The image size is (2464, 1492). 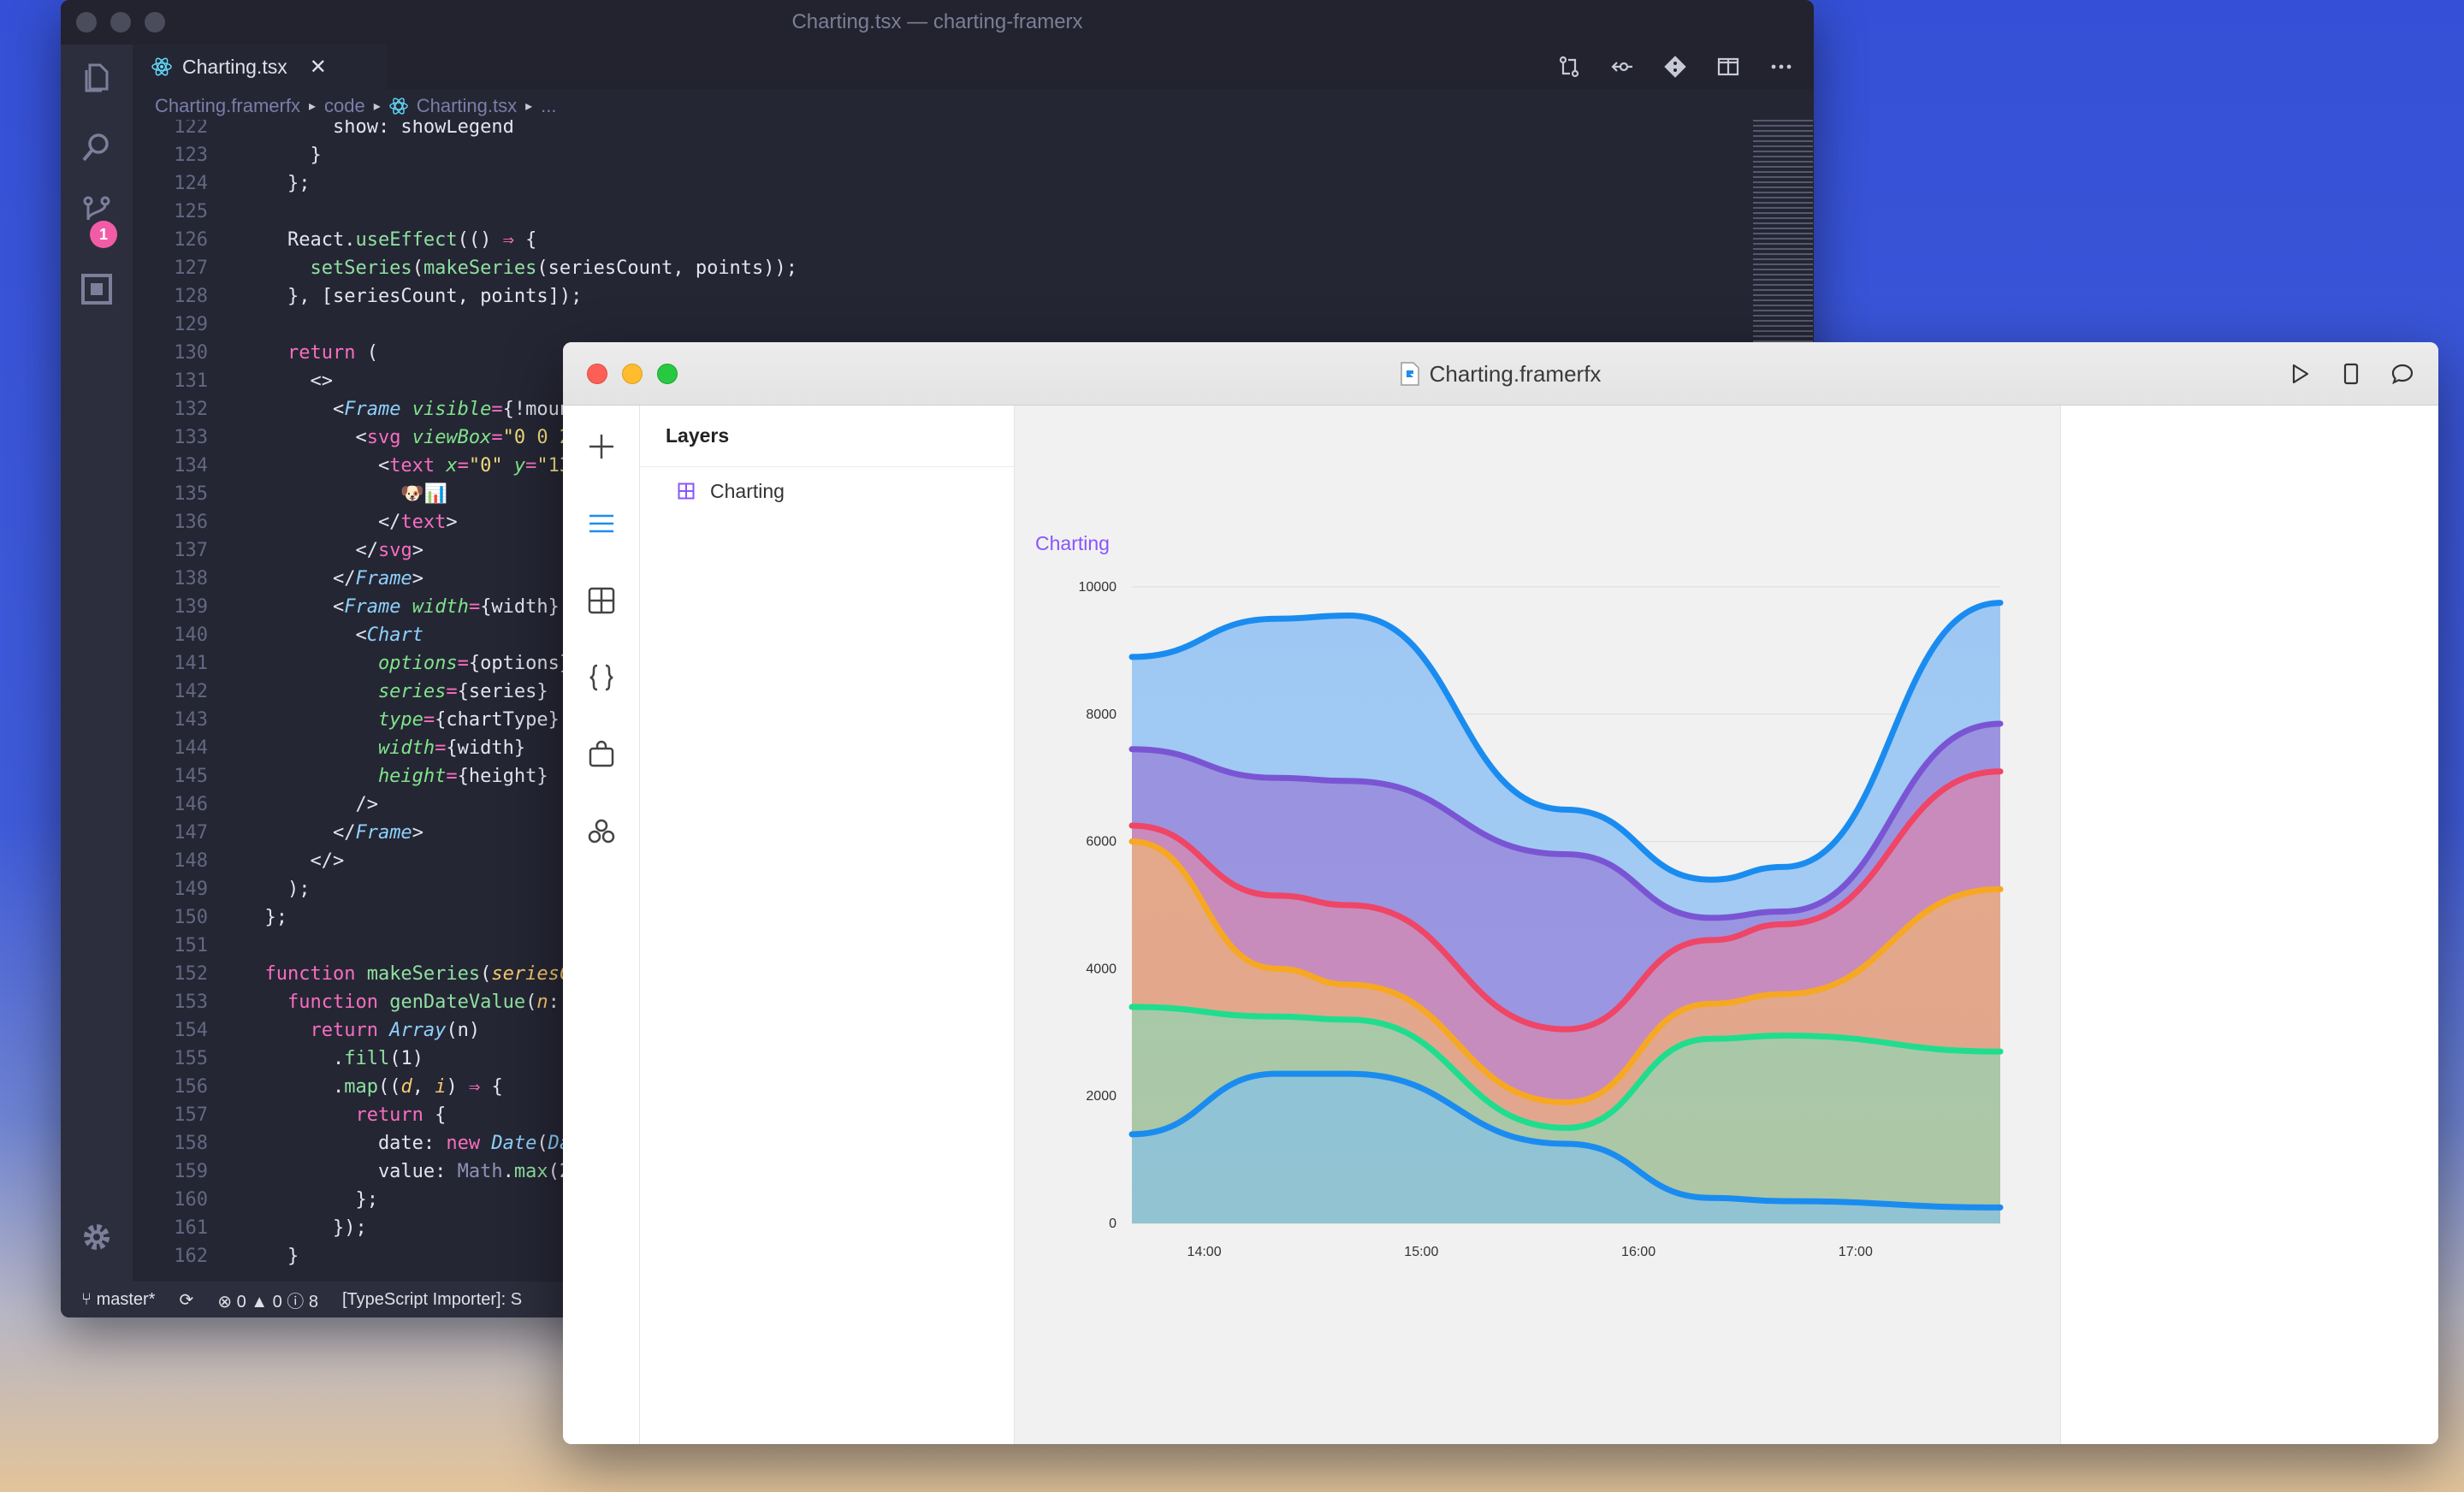 What do you see at coordinates (97, 147) in the screenshot?
I see `search-icon` at bounding box center [97, 147].